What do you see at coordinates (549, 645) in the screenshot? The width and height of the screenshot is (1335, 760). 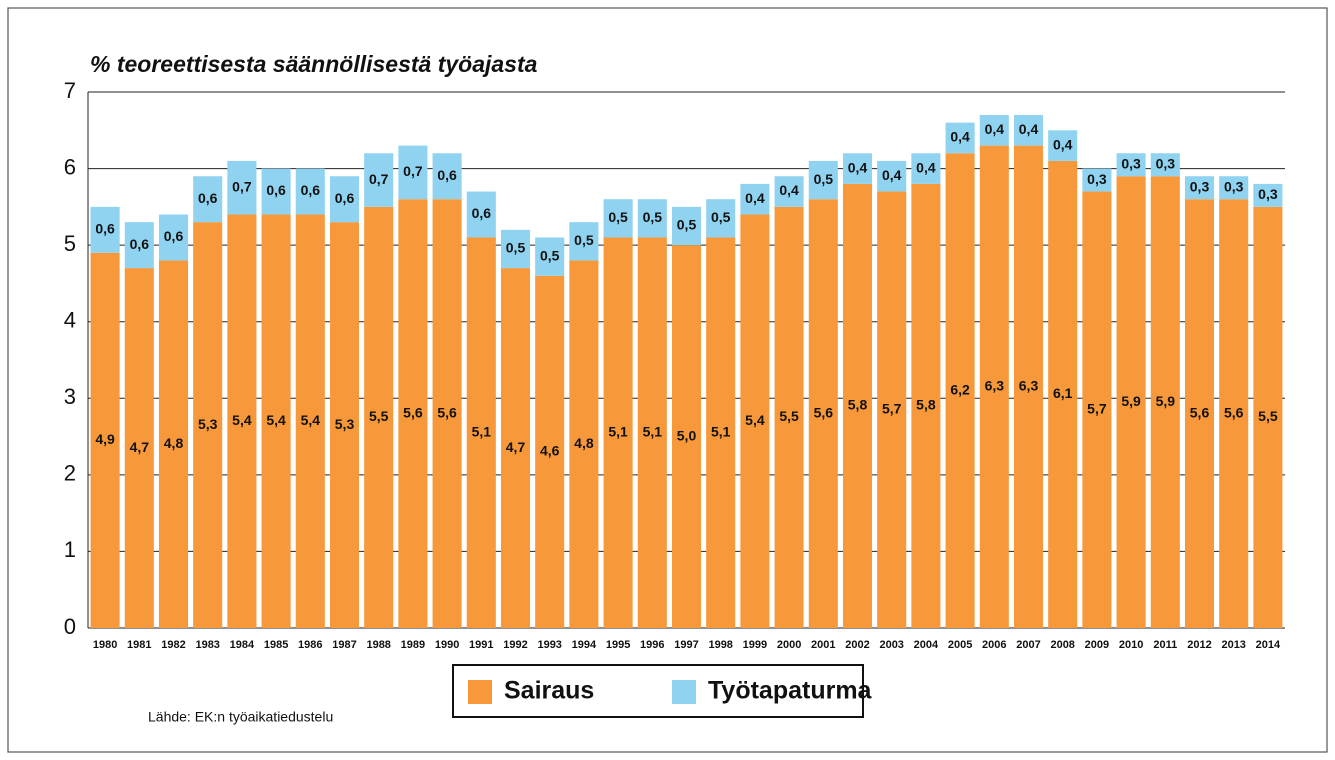 I see `x-tick-label: 1993` at bounding box center [549, 645].